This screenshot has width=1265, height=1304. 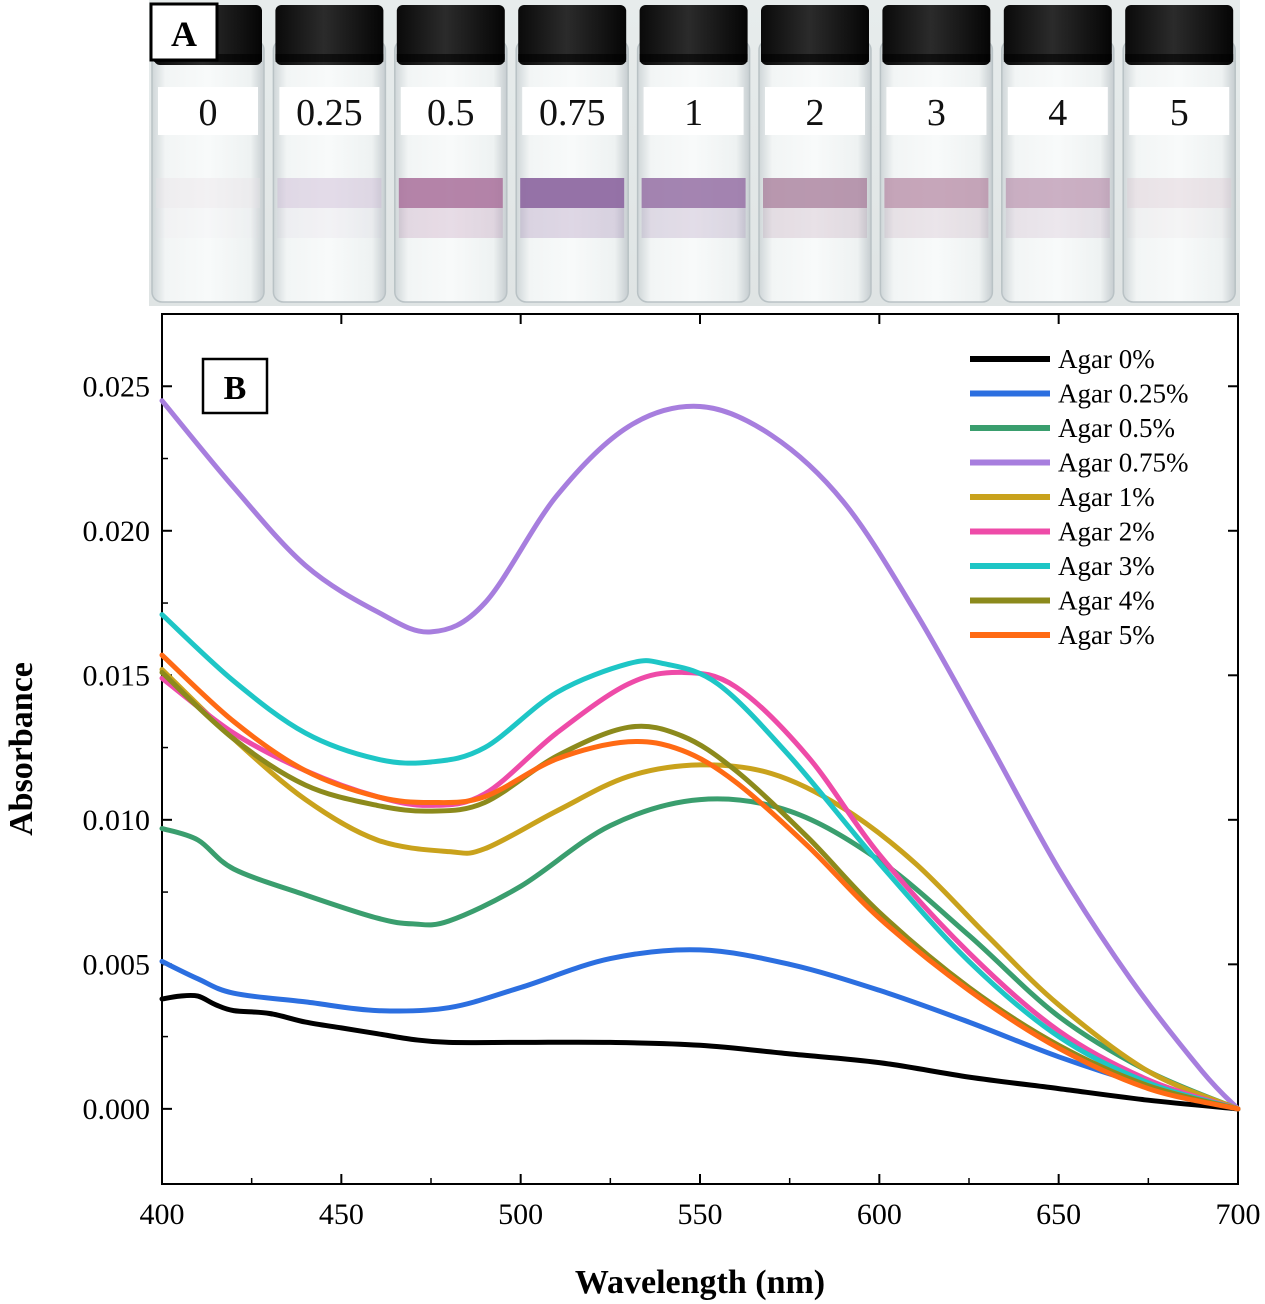 What do you see at coordinates (879, 1214) in the screenshot?
I see `x-tick-label: 600` at bounding box center [879, 1214].